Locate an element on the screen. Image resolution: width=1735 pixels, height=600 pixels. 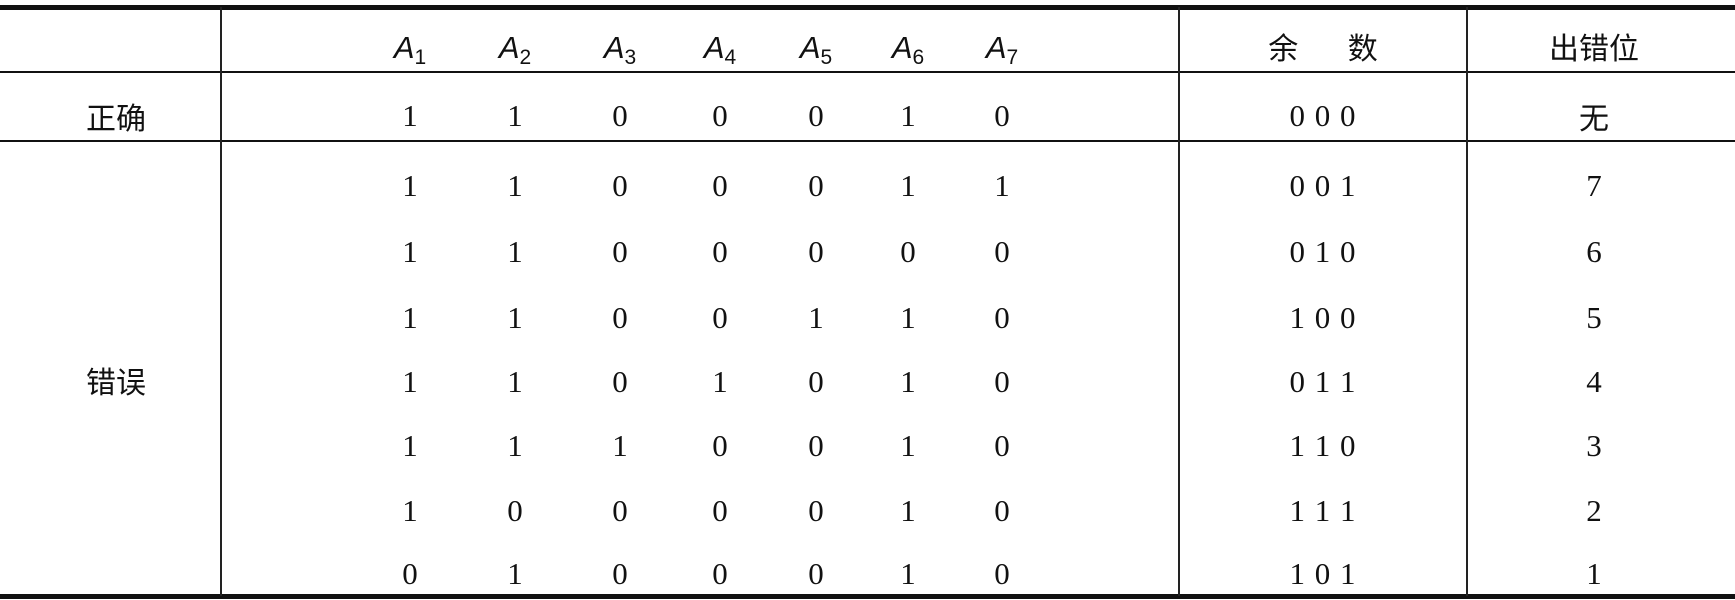
bit-header-sub: 7 is located at coordinates (1012, 57).